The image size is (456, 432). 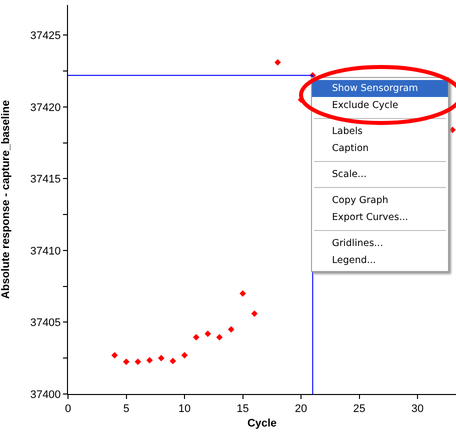 What do you see at coordinates (126, 409) in the screenshot?
I see `x-tick-label: 5` at bounding box center [126, 409].